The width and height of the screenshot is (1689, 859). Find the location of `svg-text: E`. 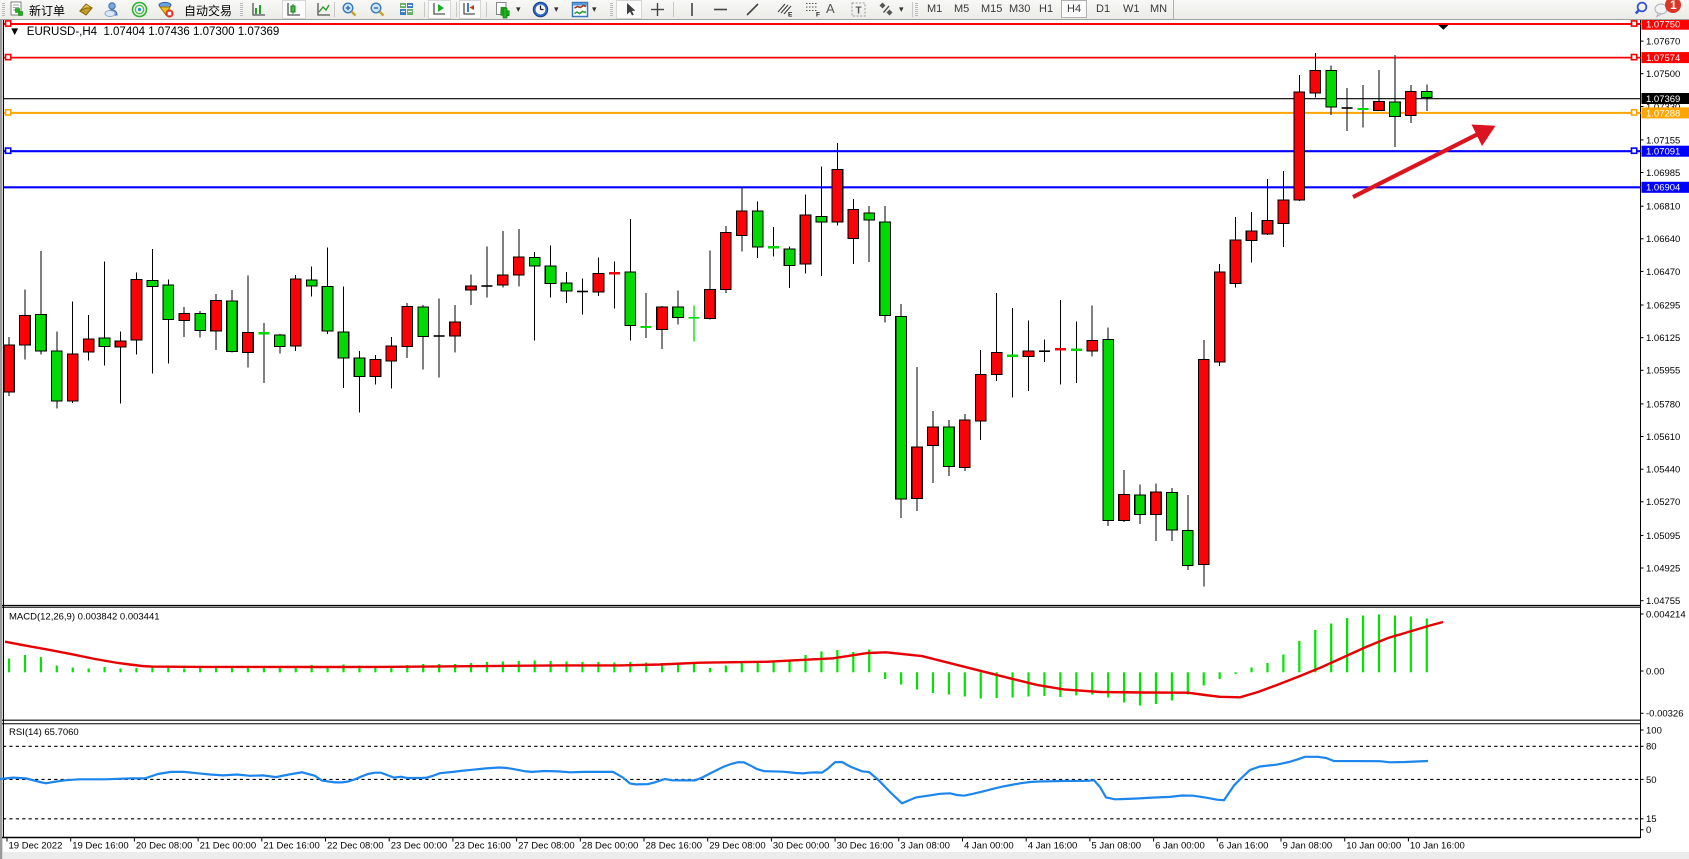

svg-text: E is located at coordinates (790, 15).